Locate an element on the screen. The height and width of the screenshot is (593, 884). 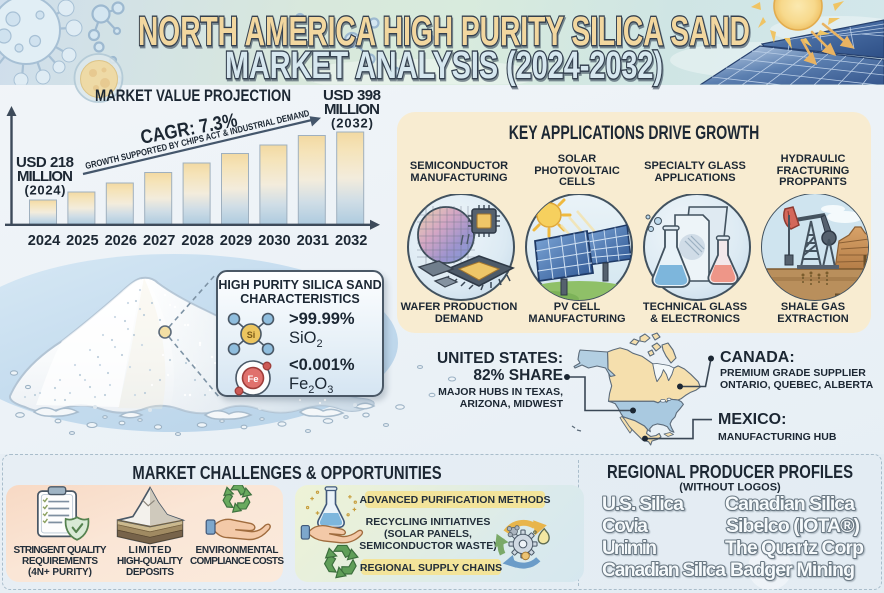
svg-text: Si is located at coordinates (251, 335).